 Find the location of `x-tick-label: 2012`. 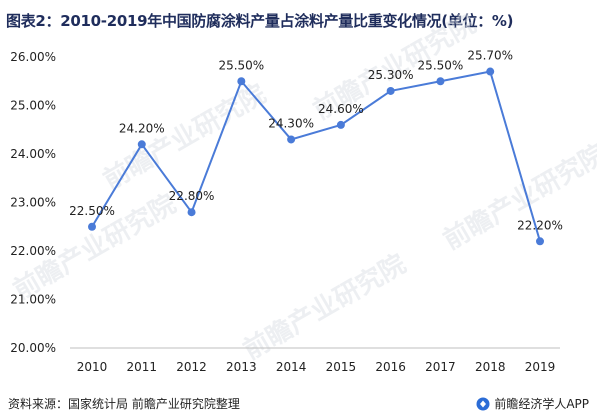

x-tick-label: 2012 is located at coordinates (191, 367).